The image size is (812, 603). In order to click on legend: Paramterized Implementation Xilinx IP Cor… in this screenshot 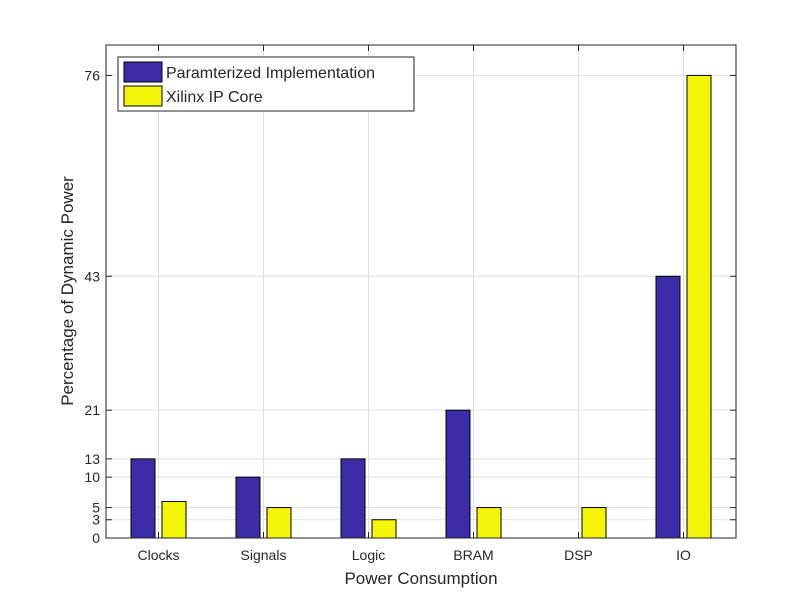, I will do `click(266, 84)`.